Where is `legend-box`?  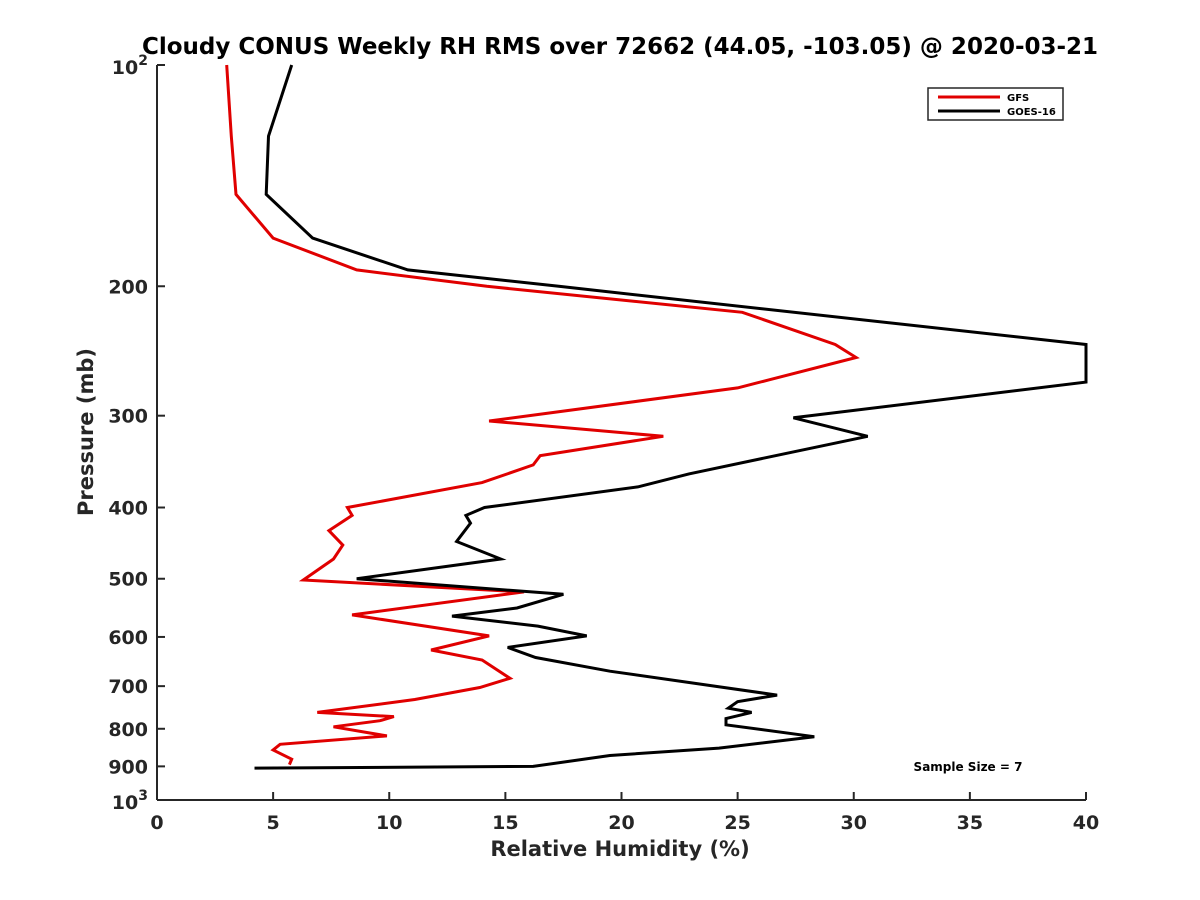 legend-box is located at coordinates (995, 104).